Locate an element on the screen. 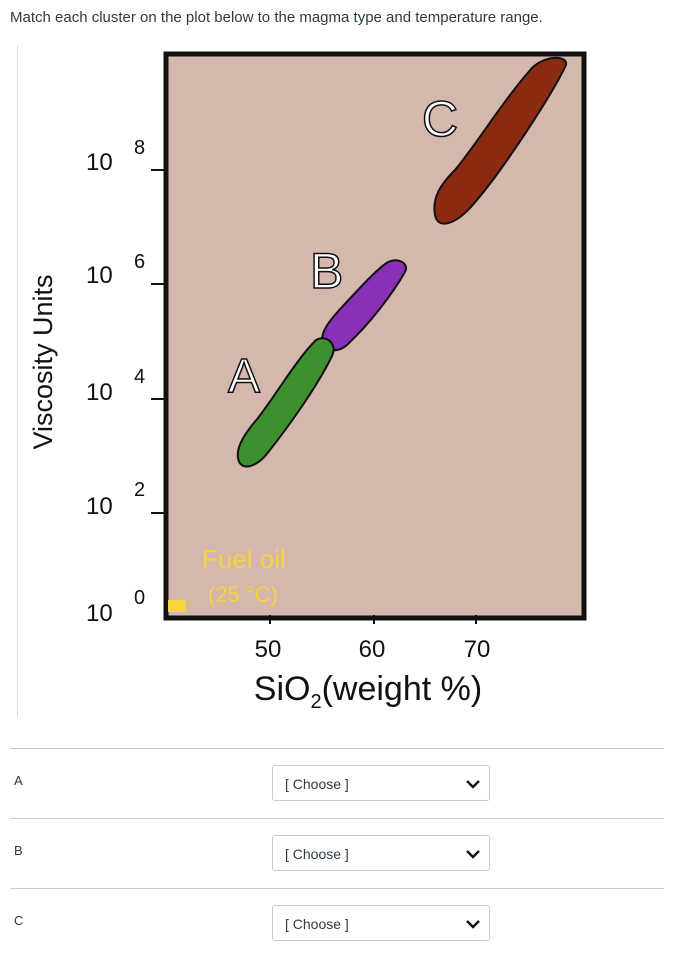 The image size is (676, 970). match-label: B is located at coordinates (18, 850).